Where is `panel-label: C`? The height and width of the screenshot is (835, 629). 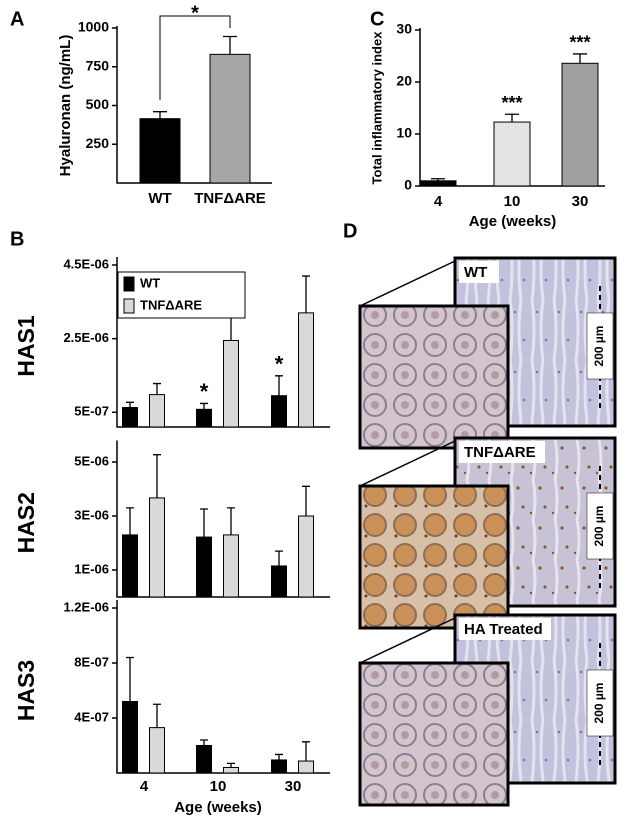 panel-label: C is located at coordinates (377, 19).